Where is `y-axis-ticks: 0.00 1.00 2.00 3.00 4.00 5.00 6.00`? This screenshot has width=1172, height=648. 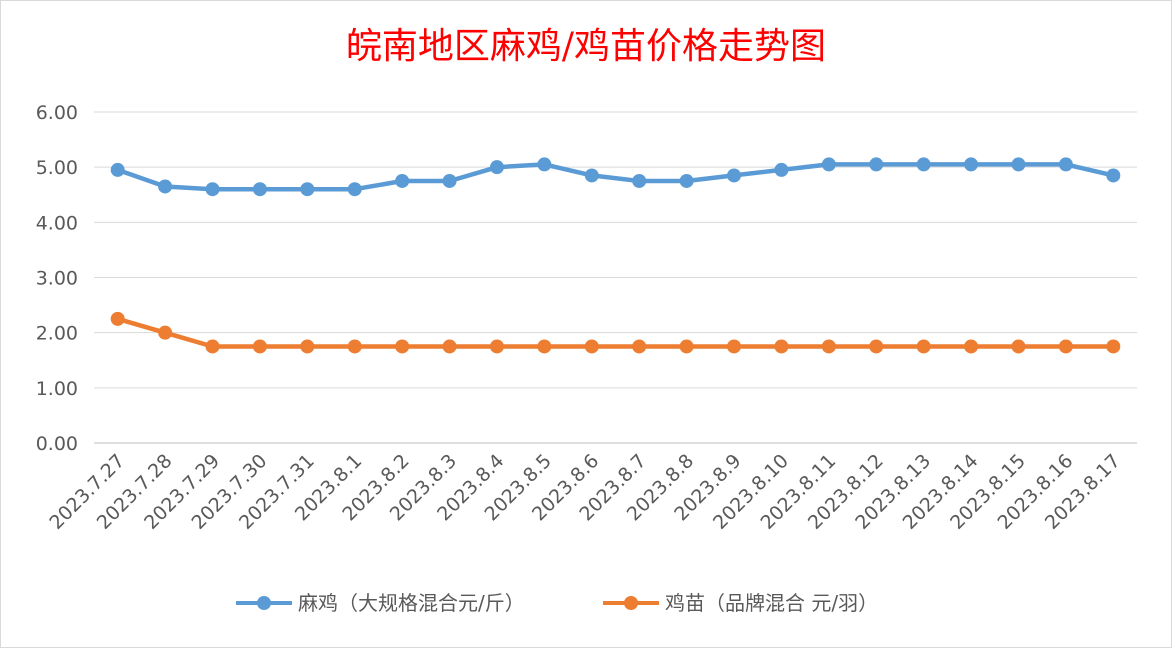 y-axis-ticks: 0.00 1.00 2.00 3.00 4.00 5.00 6.00 is located at coordinates (57, 278).